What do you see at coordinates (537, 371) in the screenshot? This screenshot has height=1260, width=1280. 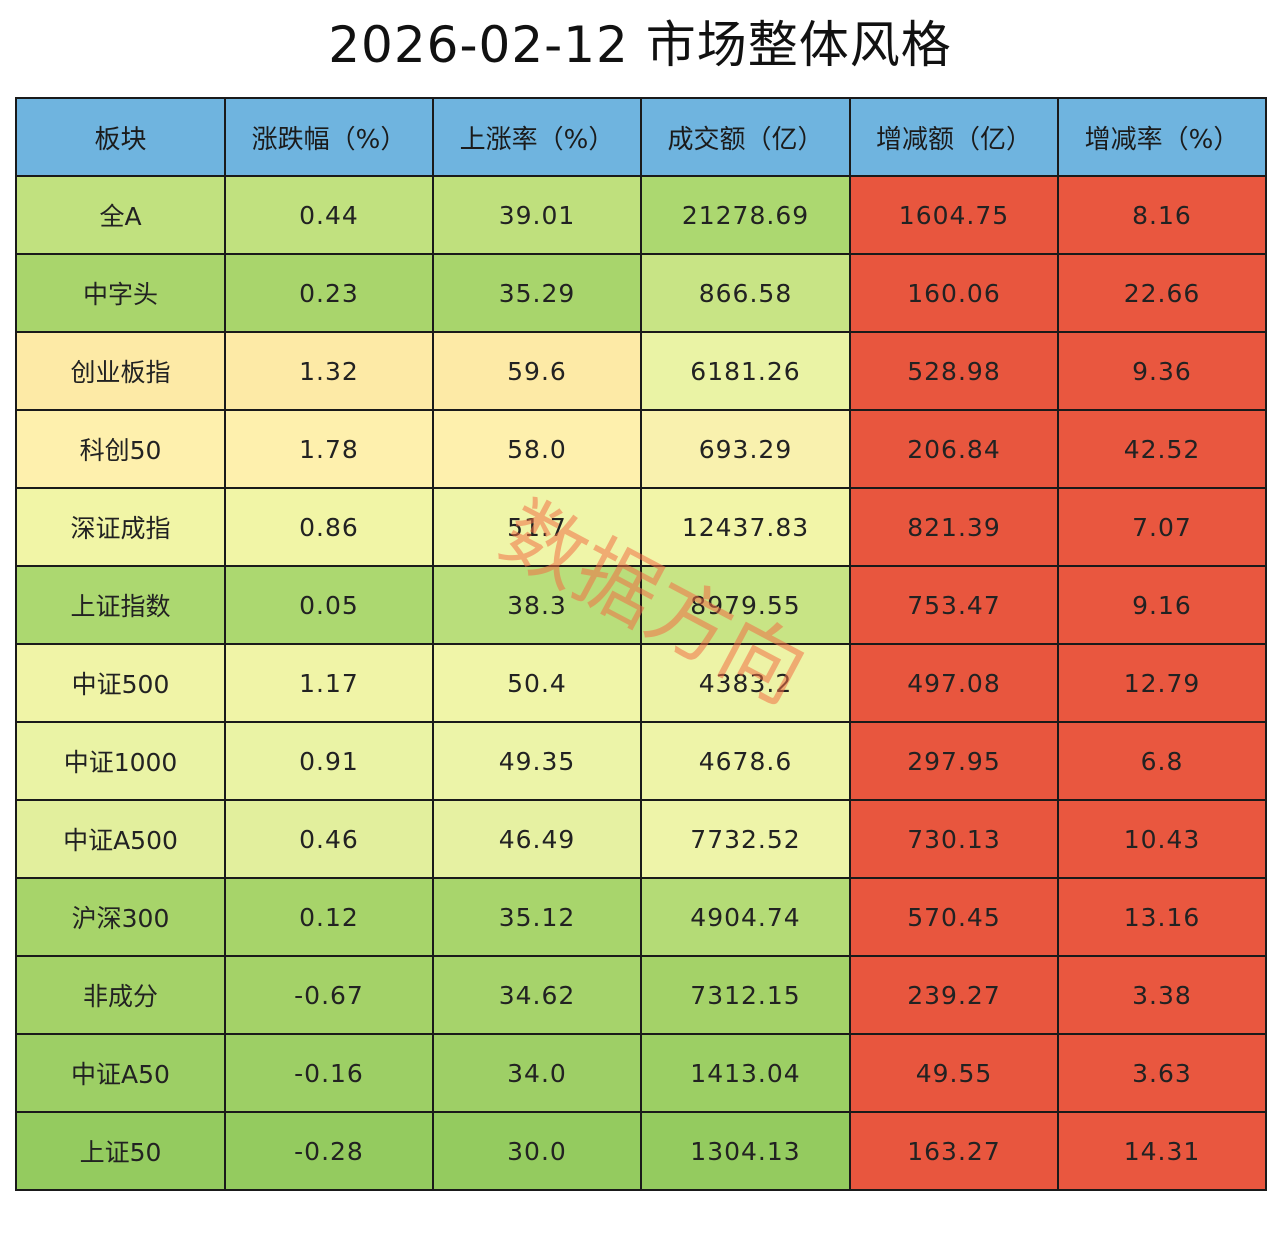 I see `cell-rise-ratio: 59.6` at bounding box center [537, 371].